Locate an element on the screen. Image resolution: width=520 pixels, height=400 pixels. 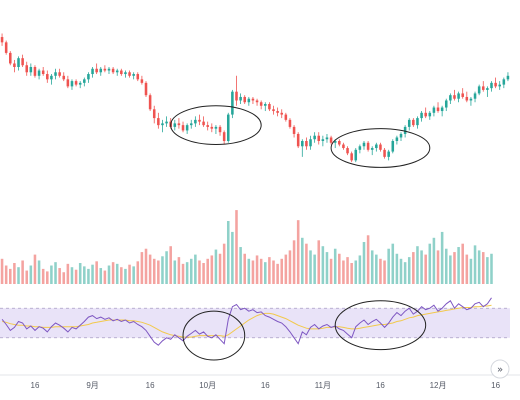
annotation-ellipse is located at coordinates (380, 148).